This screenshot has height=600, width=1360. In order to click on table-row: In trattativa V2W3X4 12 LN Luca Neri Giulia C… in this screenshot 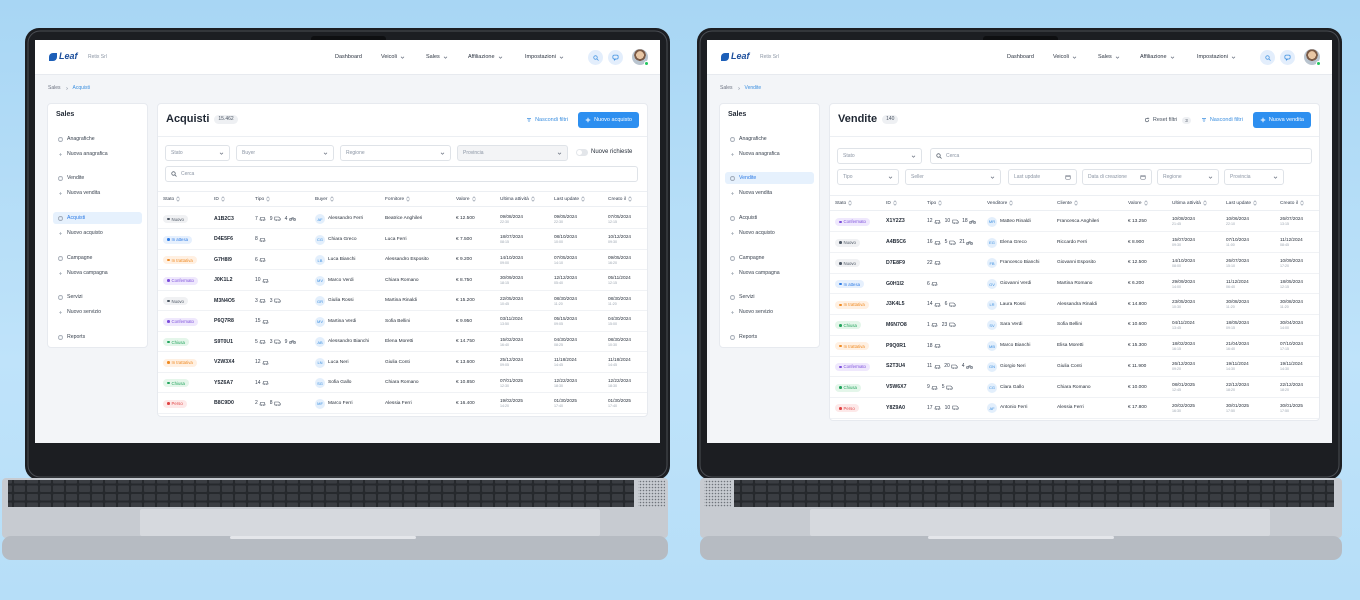, I will do `click(402, 362)`.